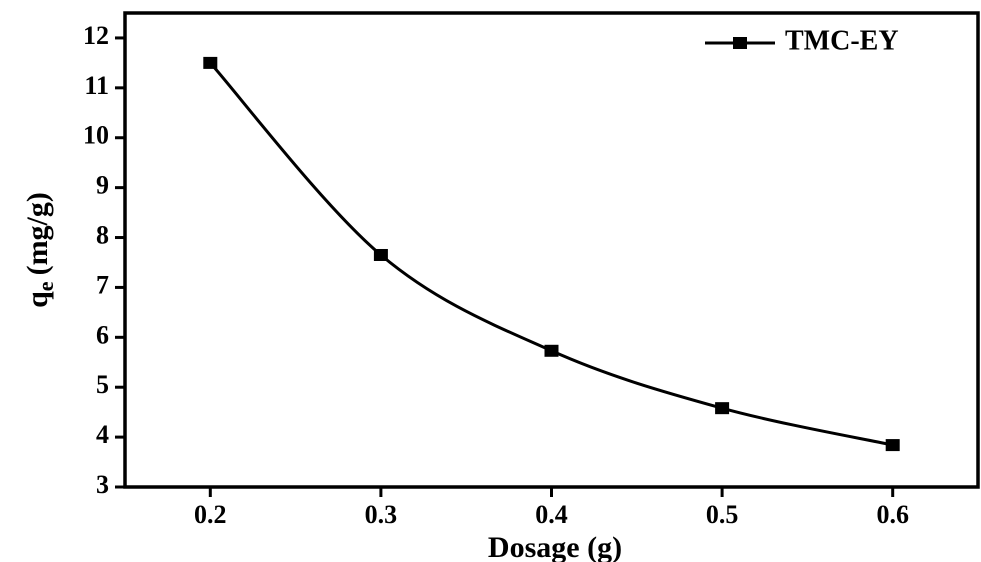 The height and width of the screenshot is (562, 981). Describe the element at coordinates (102, 185) in the screenshot. I see `y-tick-label: 9` at that location.